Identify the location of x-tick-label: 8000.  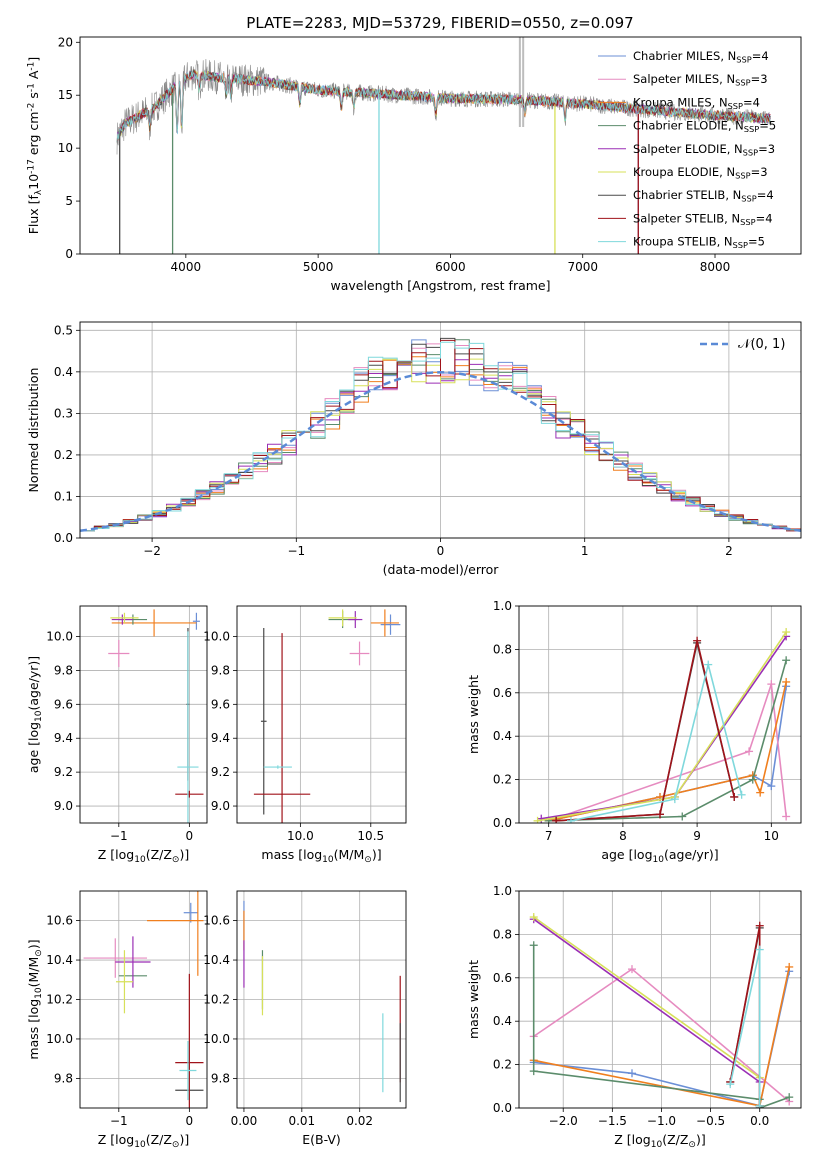
(715, 267).